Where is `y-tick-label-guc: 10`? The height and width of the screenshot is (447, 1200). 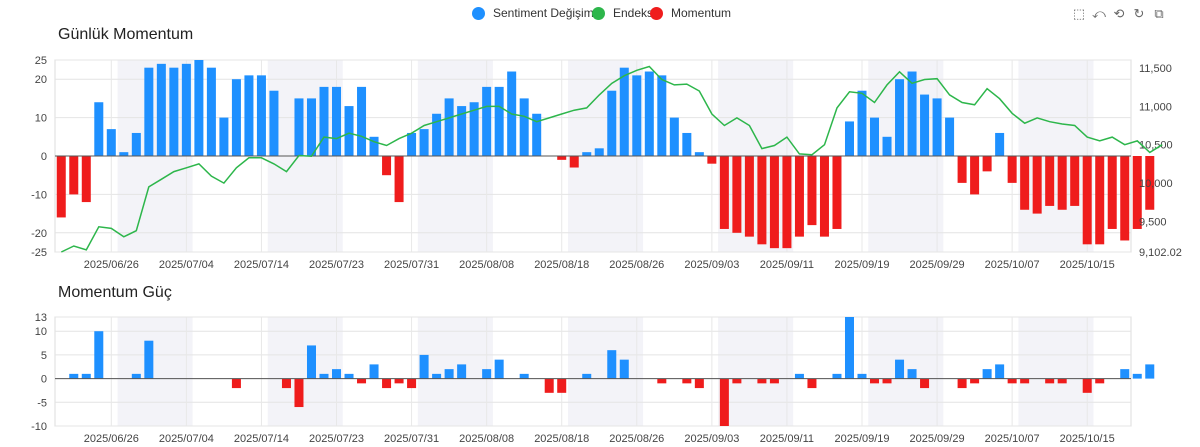
y-tick-label-guc: 10 is located at coordinates (41, 332).